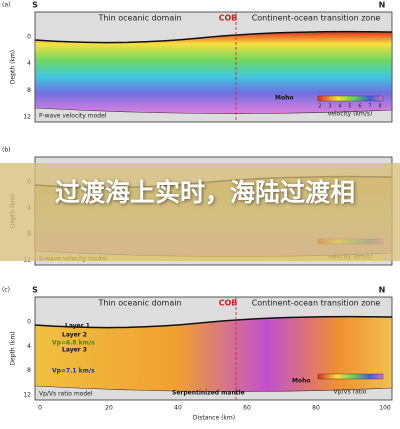 The width and height of the screenshot is (400, 429). Describe the element at coordinates (73, 343) in the screenshot. I see `annotation: Vp=6.8 km/s` at that location.